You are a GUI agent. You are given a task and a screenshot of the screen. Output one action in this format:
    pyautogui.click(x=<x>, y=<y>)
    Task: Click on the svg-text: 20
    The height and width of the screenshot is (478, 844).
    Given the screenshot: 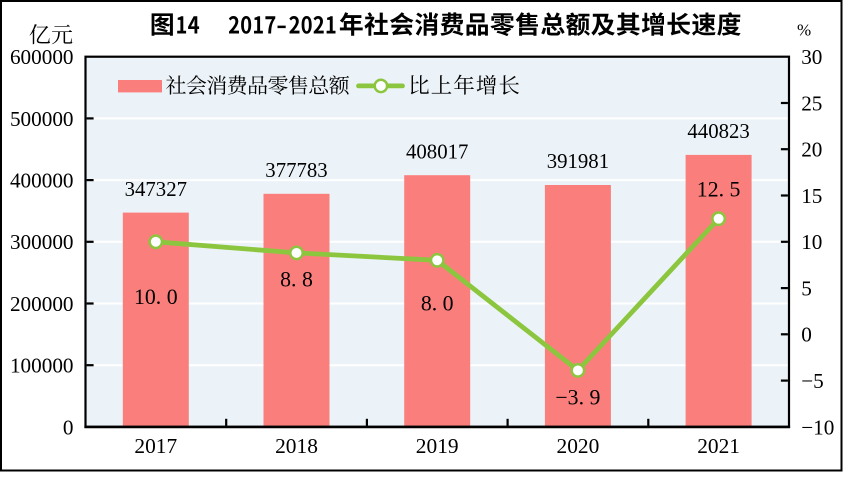 What is the action you would take?
    pyautogui.click(x=811, y=150)
    